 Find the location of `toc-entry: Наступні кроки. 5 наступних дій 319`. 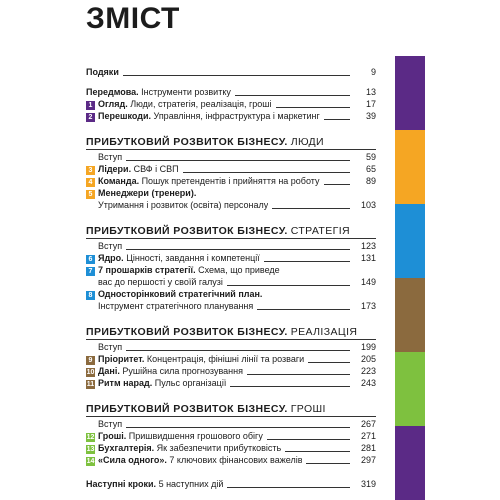

toc-entry: Наступні кроки. 5 наступних дій 319 is located at coordinates (231, 484).